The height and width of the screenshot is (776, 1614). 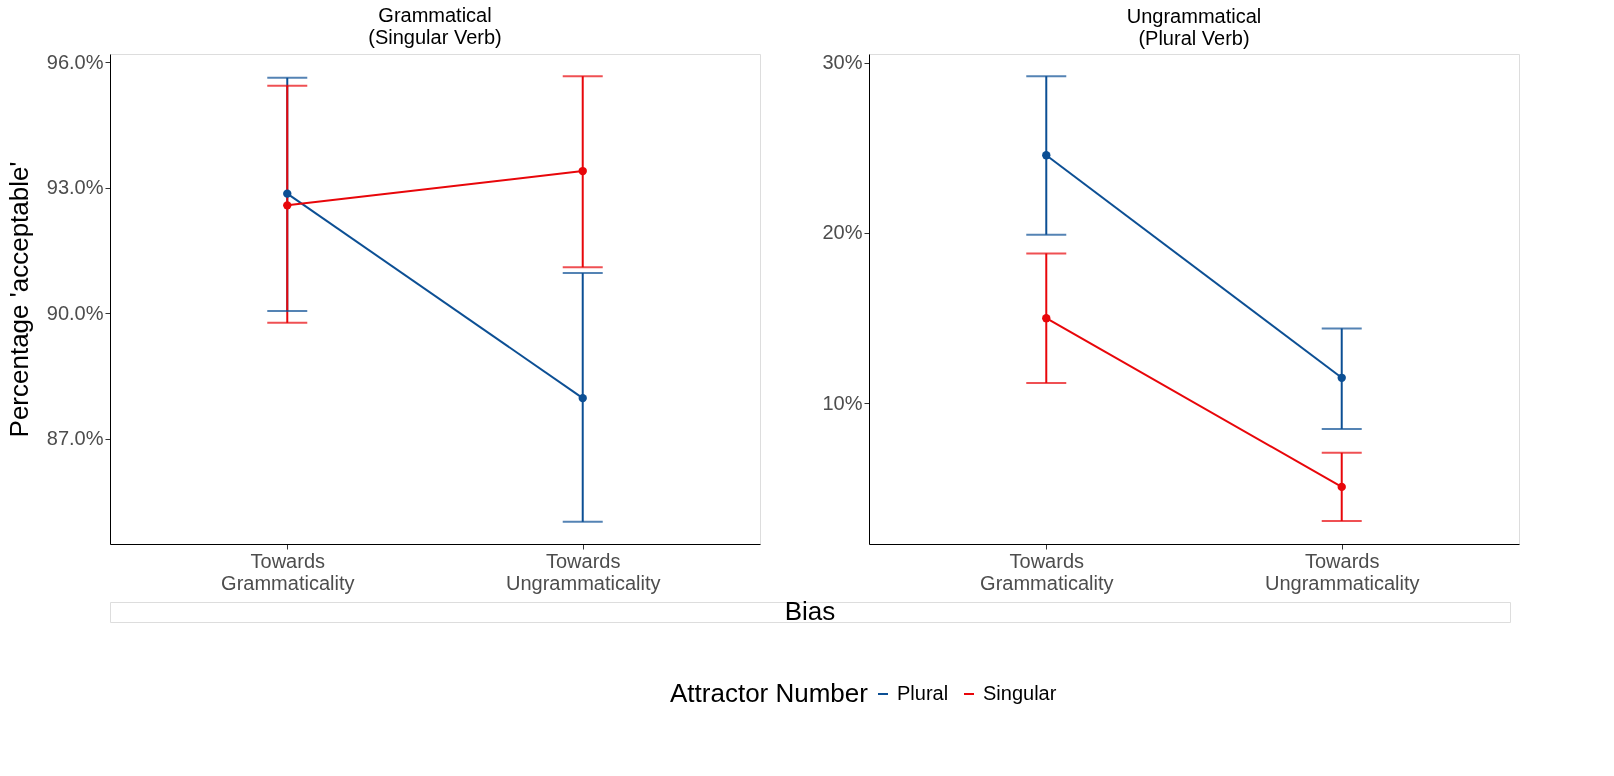 I want to click on y-tick-label: 93.0%, so click(x=75, y=187).